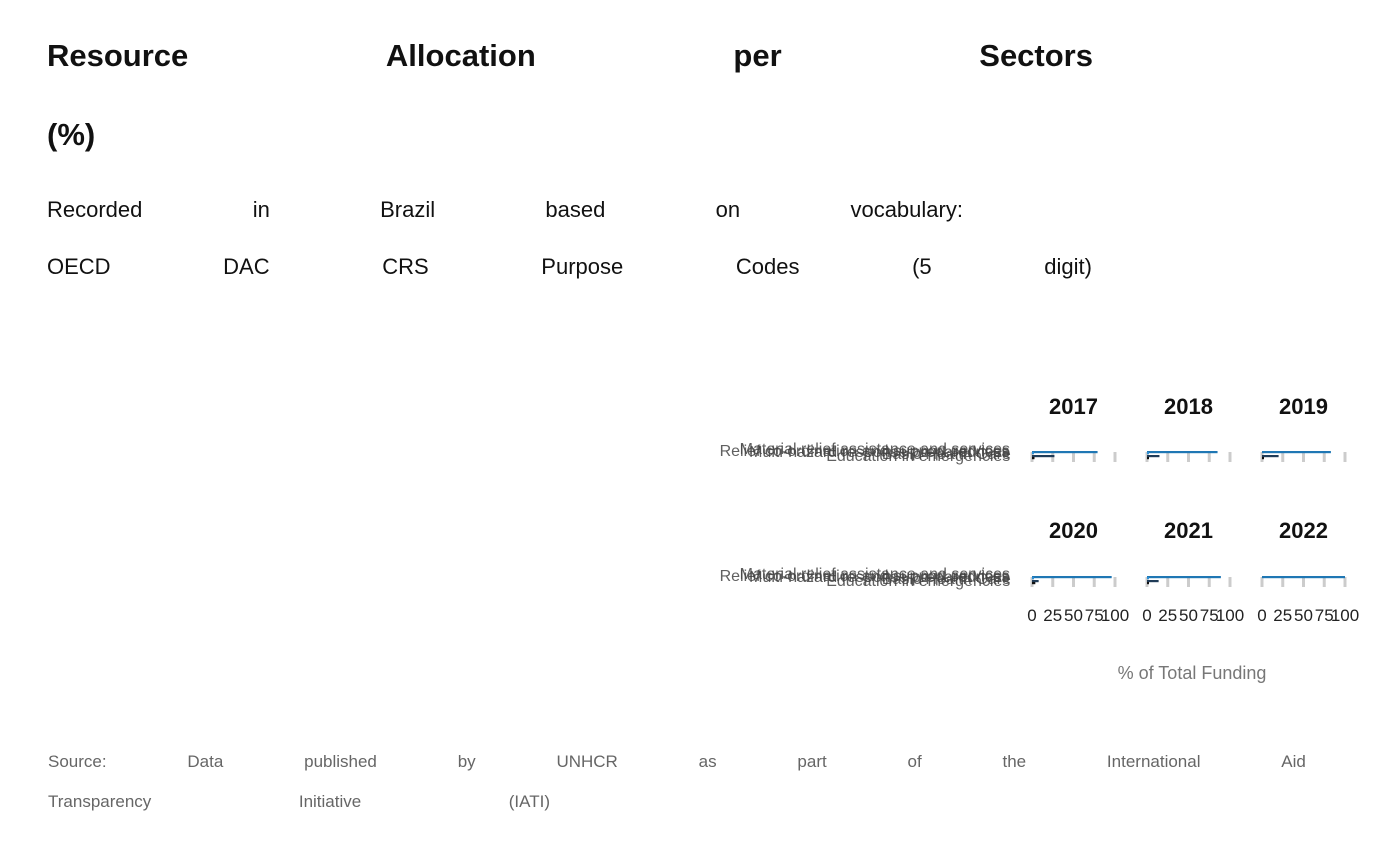 The image size is (1400, 866). Describe the element at coordinates (587, 761) in the screenshot. I see `source-word: UNHCR` at that location.